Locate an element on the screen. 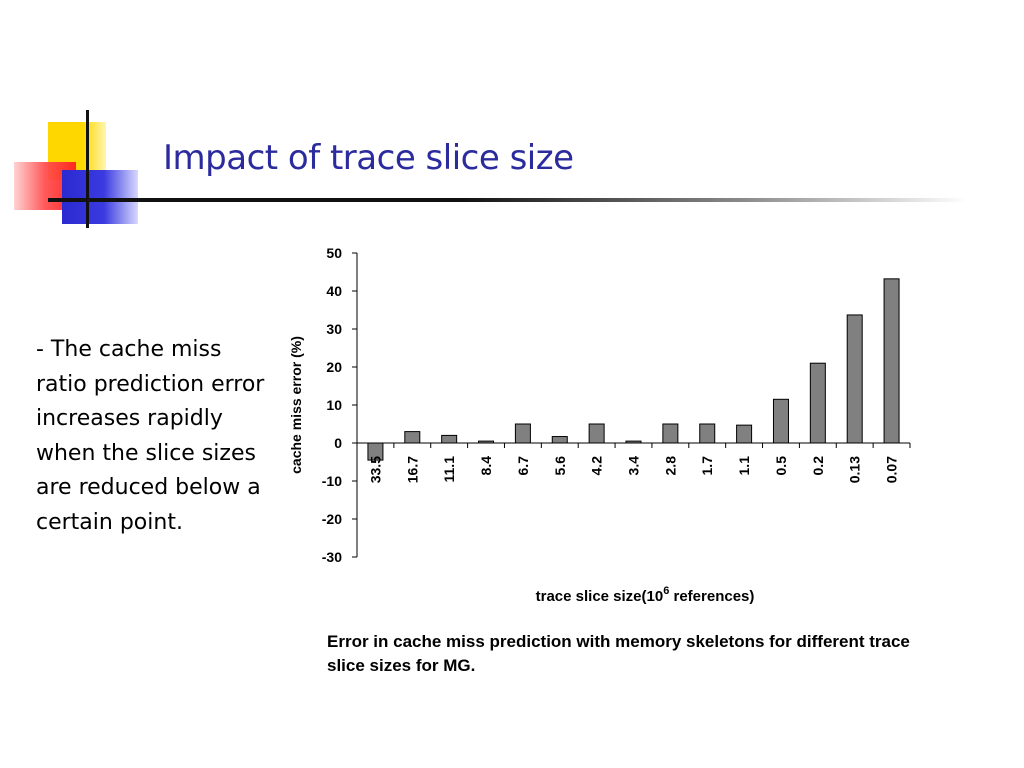 The height and width of the screenshot is (768, 1024). y-axis-label: cache miss error (%) is located at coordinates (296, 405).